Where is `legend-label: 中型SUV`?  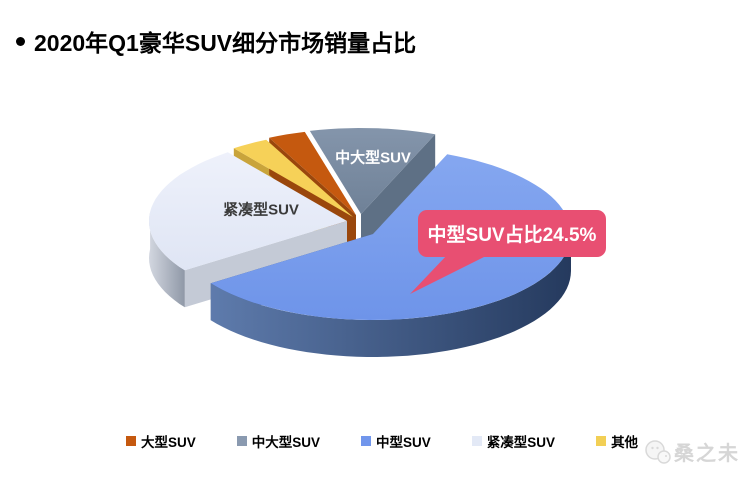
legend-label: 中型SUV is located at coordinates (403, 442).